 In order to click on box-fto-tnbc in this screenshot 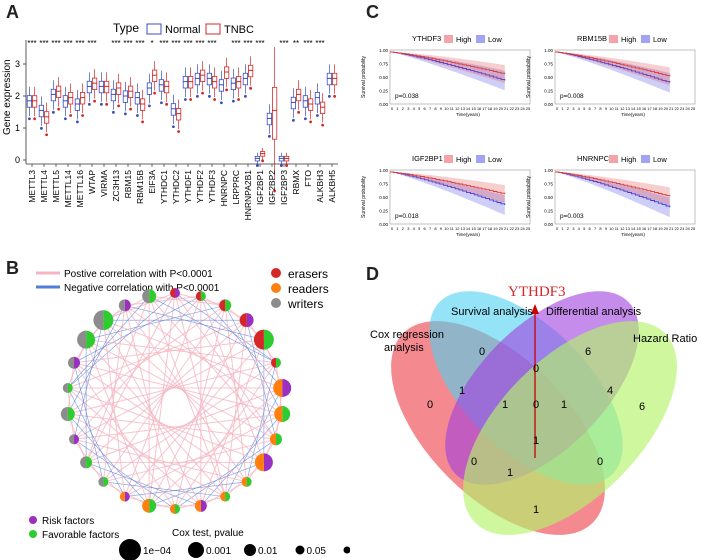, I will do `click(310, 106)`.